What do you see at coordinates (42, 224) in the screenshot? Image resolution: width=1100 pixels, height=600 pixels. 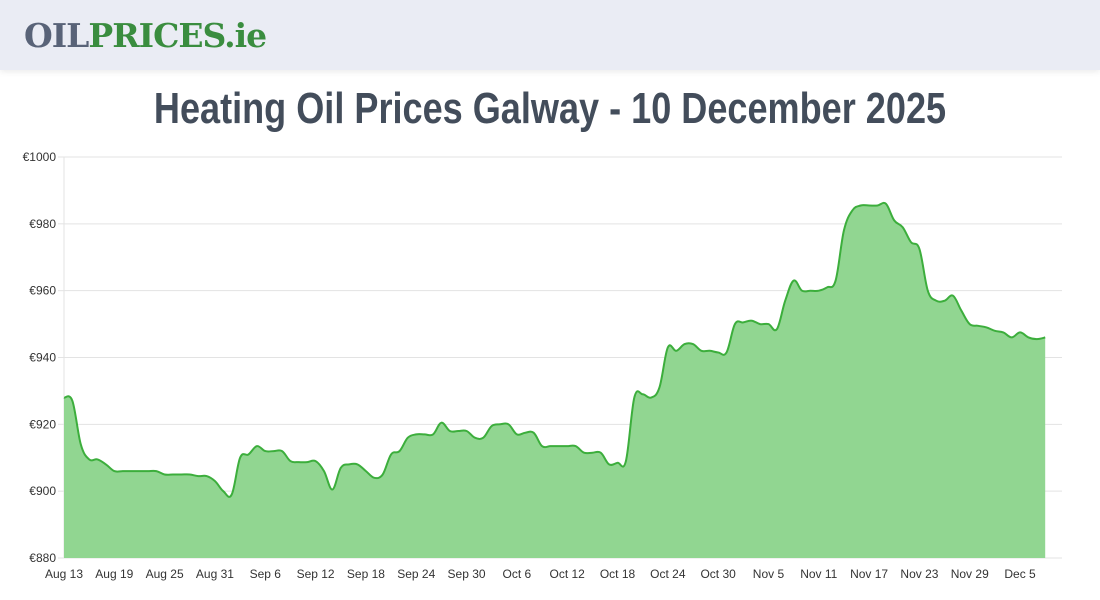 I see `y-tick-label: €980` at bounding box center [42, 224].